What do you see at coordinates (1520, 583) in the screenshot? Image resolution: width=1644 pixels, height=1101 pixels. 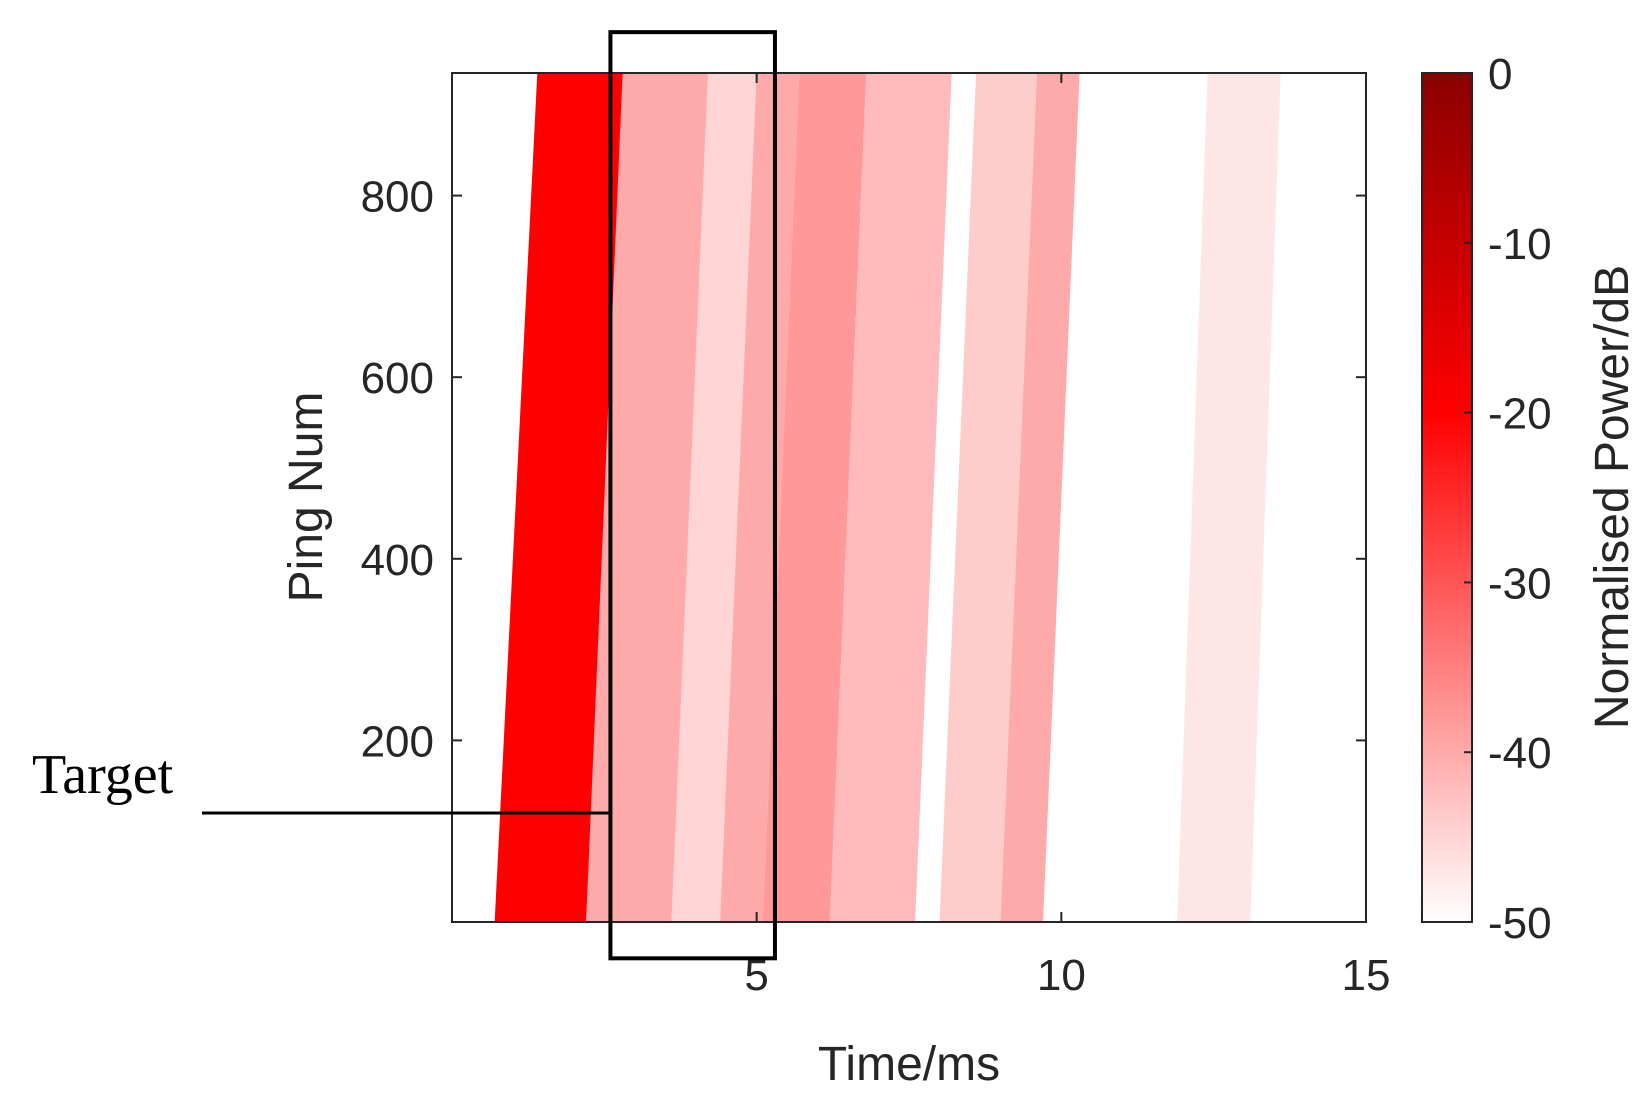 I see `colorbar-tick-label: -30` at bounding box center [1520, 583].